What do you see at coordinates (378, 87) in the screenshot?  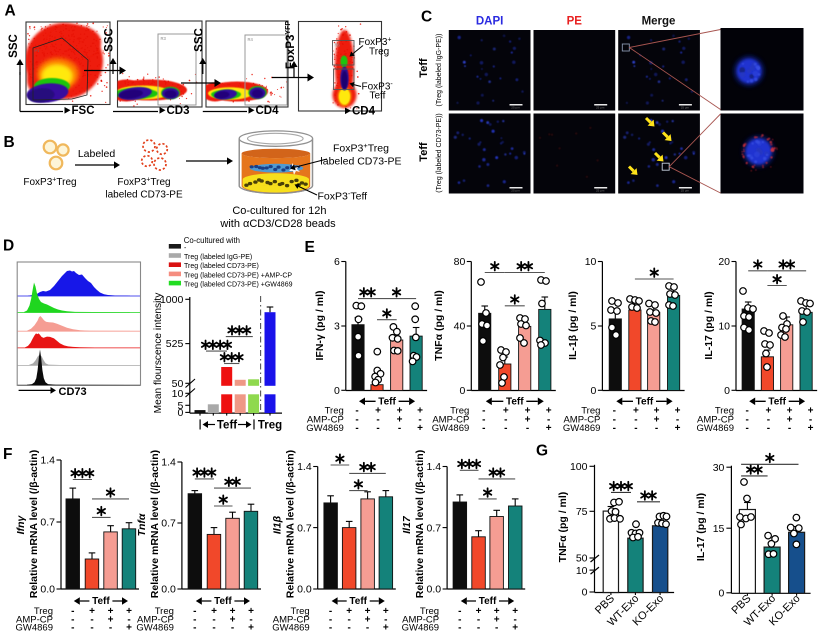 I see `svg-text: FoxP3-` at bounding box center [378, 87].